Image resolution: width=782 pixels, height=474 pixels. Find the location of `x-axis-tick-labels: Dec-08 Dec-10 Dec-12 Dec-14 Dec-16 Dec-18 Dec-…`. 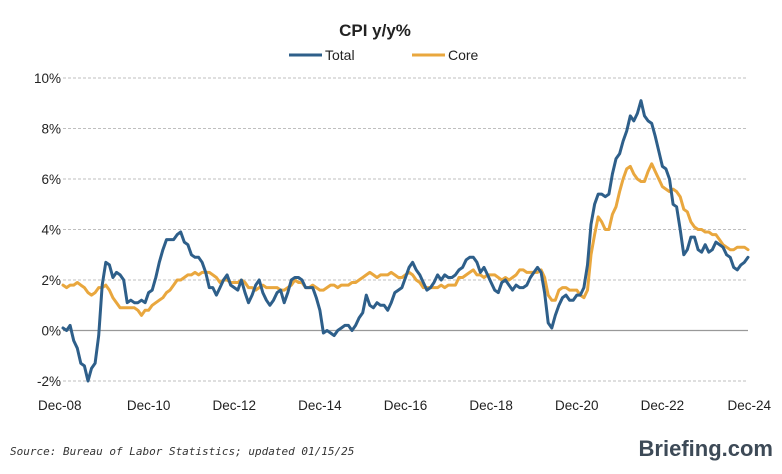

x-axis-tick-labels: Dec-08 Dec-10 Dec-12 Dec-14 Dec-16 Dec-18 Dec-… is located at coordinates (404, 405).